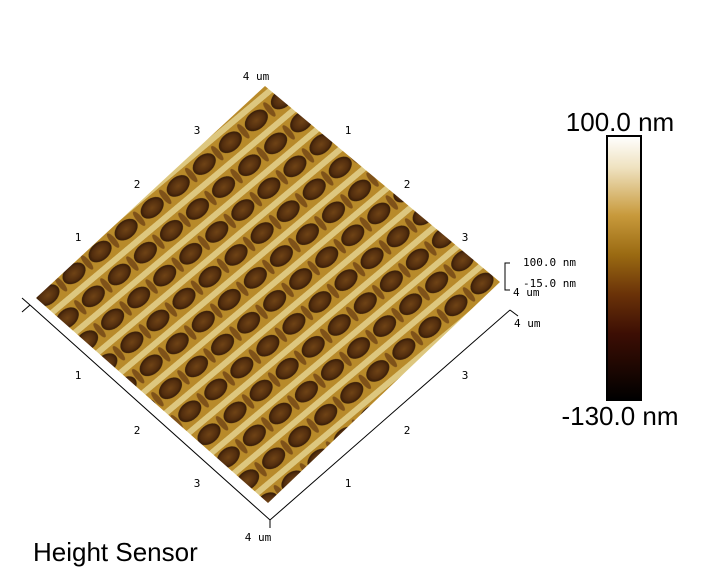  Describe the element at coordinates (619, 416) in the screenshot. I see `colorbar-min: -130.0 nm` at that location.